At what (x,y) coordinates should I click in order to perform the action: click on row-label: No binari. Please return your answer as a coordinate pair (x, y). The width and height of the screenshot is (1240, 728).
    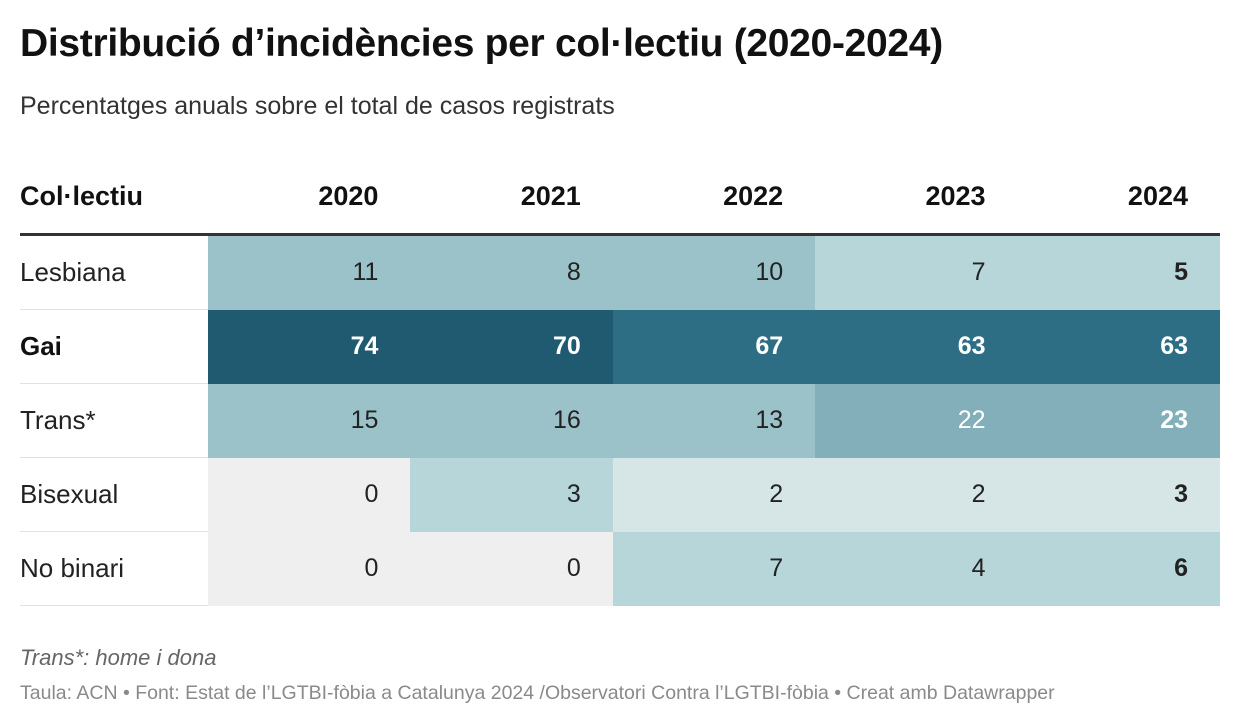
    Looking at the image, I should click on (114, 568).